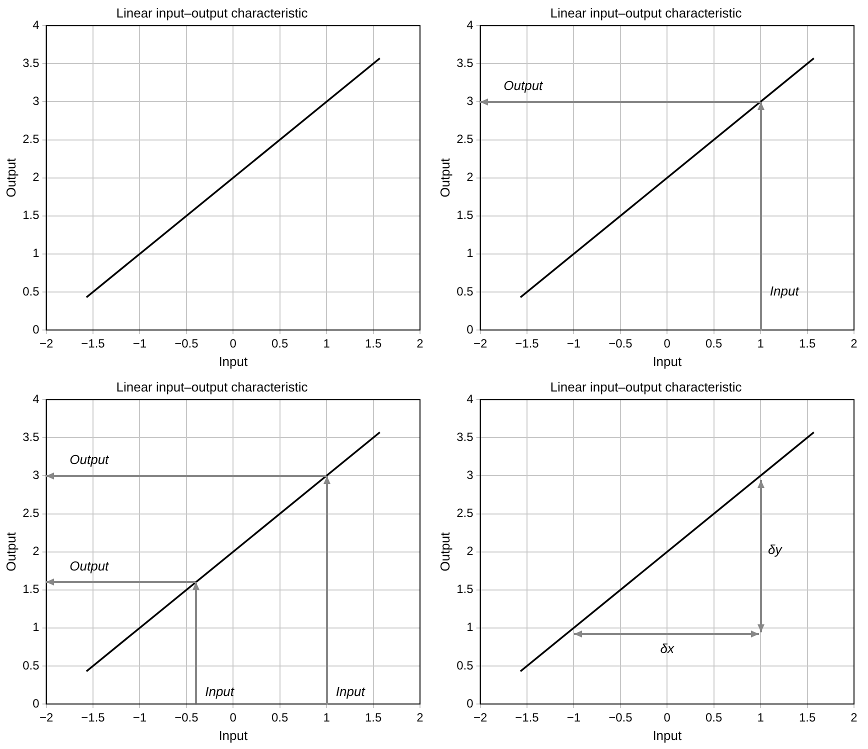  I want to click on annotation: δx, so click(667, 648).